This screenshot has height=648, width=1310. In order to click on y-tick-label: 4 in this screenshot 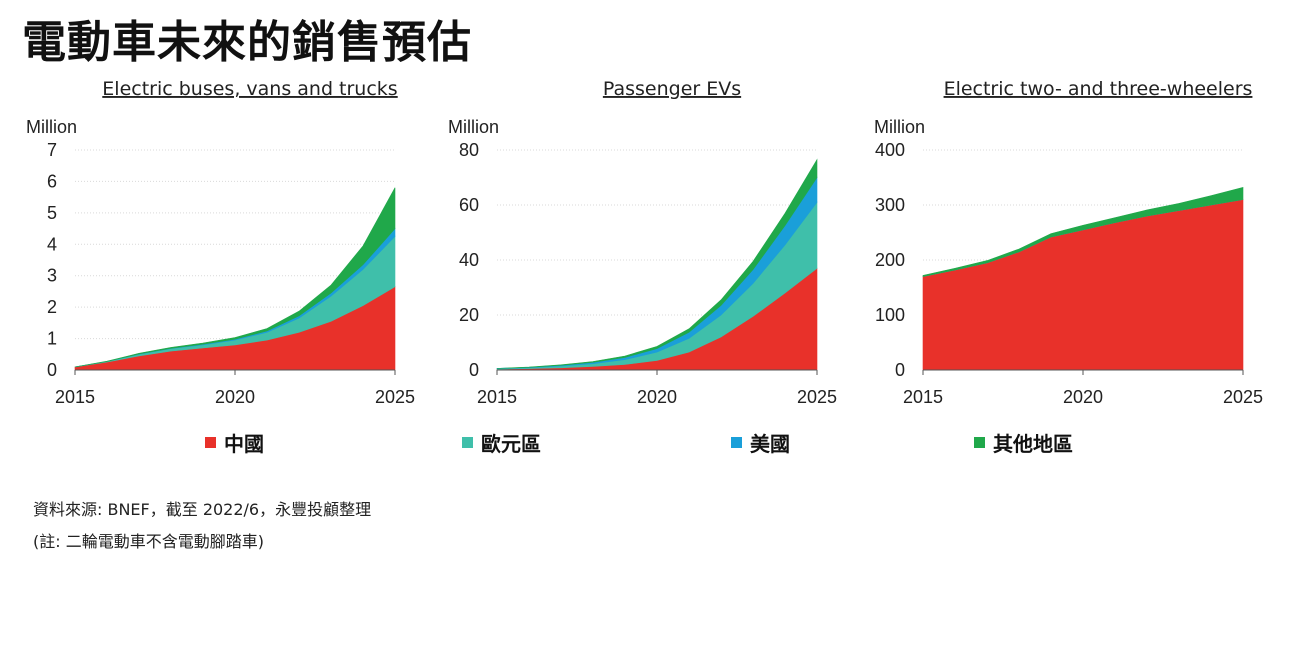, I will do `click(52, 244)`.